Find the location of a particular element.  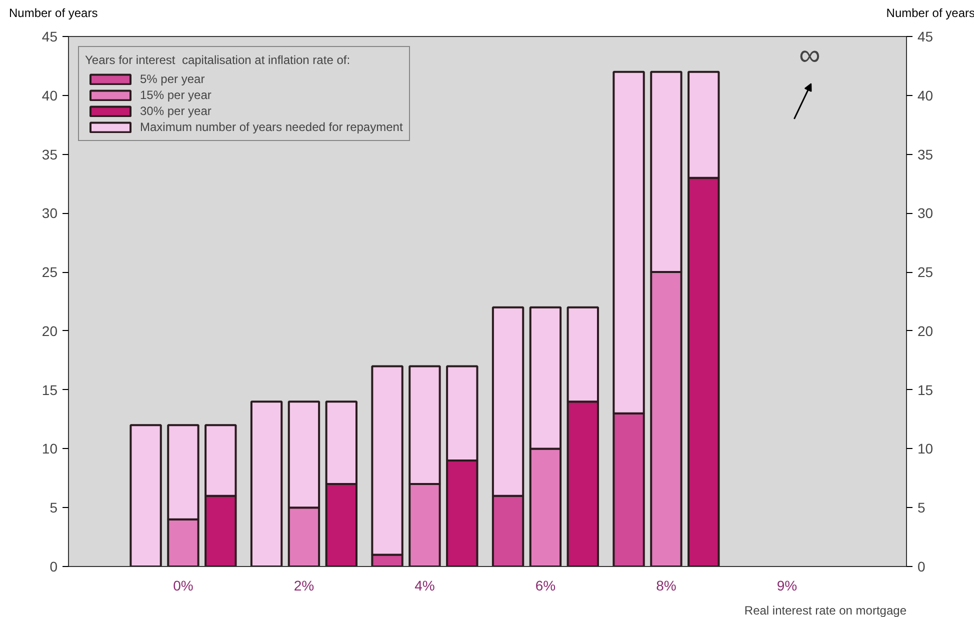

annotation: ∞ is located at coordinates (809, 55).